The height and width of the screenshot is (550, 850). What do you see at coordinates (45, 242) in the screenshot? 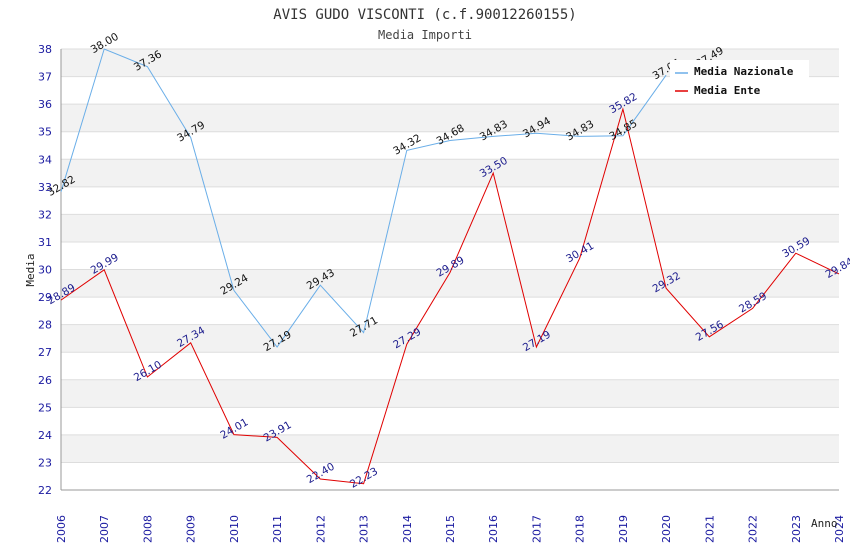
I see `y-tick-label: 31` at bounding box center [45, 242].